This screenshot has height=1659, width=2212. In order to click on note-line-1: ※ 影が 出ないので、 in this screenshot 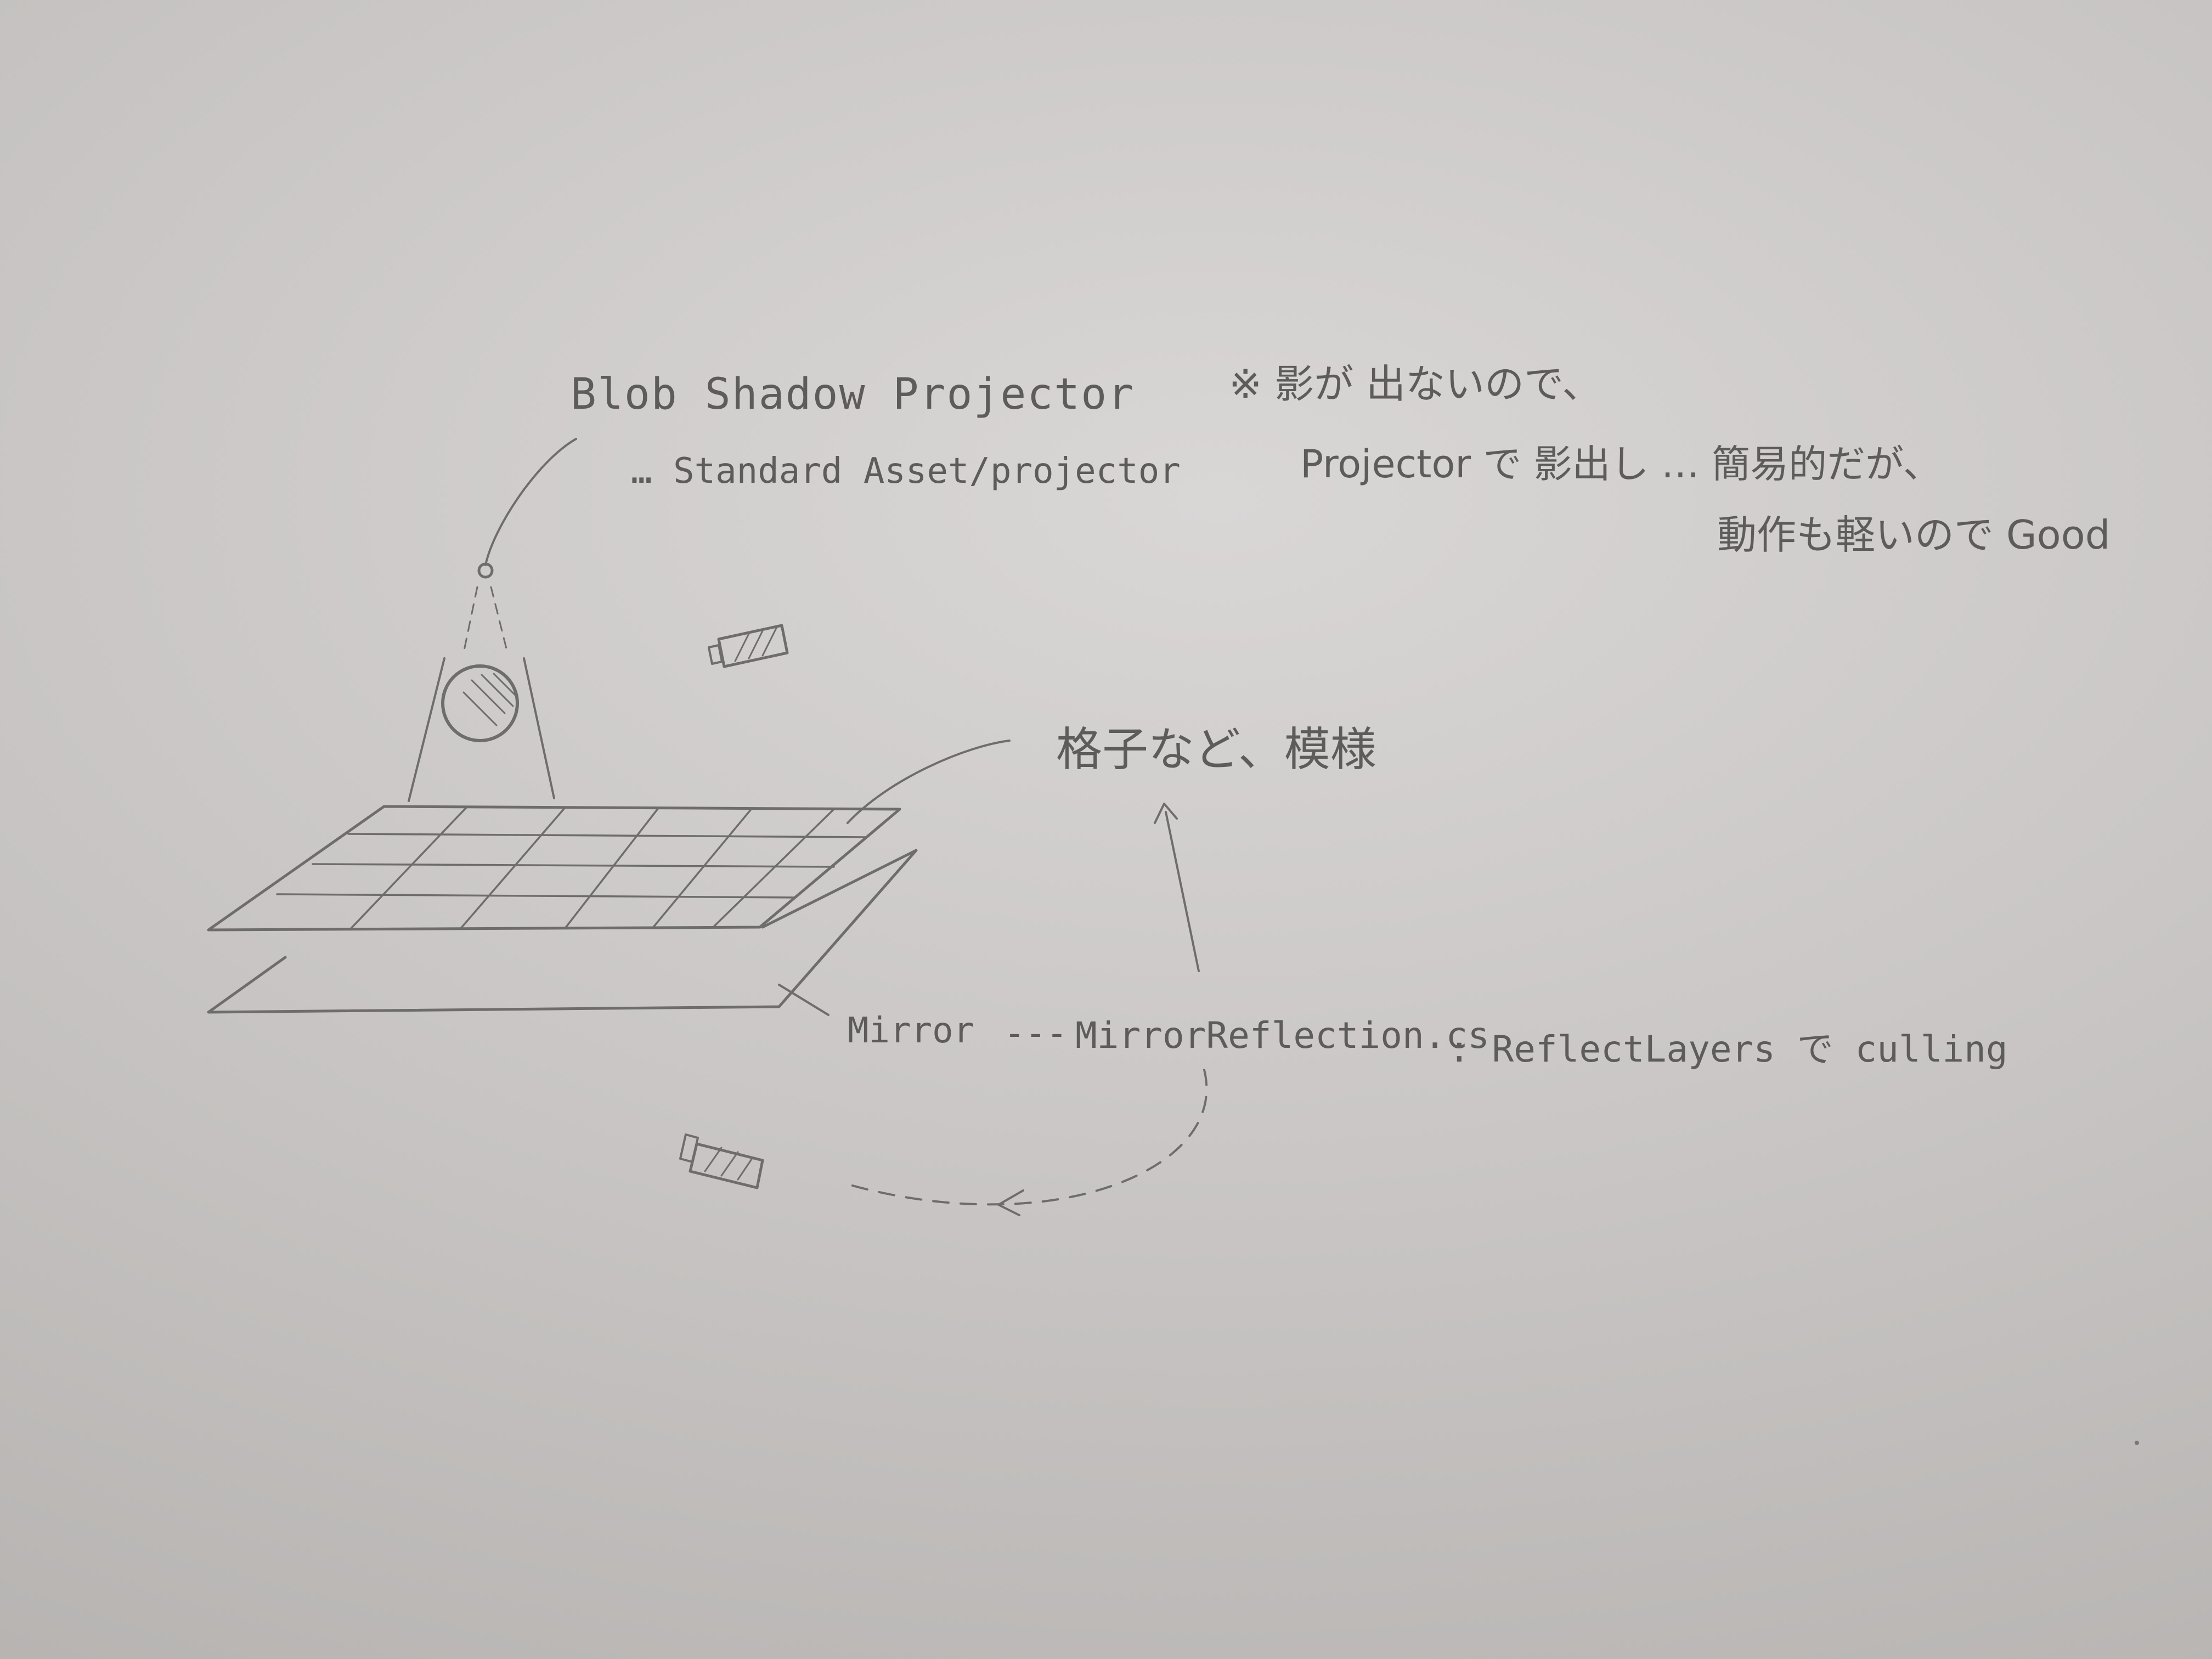, I will do `click(1415, 384)`.